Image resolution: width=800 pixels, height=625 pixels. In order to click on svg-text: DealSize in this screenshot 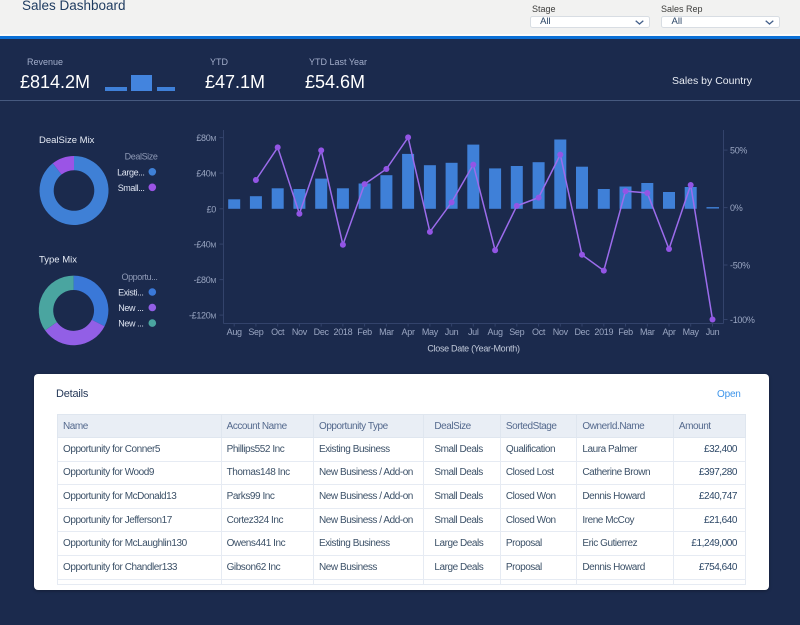, I will do `click(141, 156)`.